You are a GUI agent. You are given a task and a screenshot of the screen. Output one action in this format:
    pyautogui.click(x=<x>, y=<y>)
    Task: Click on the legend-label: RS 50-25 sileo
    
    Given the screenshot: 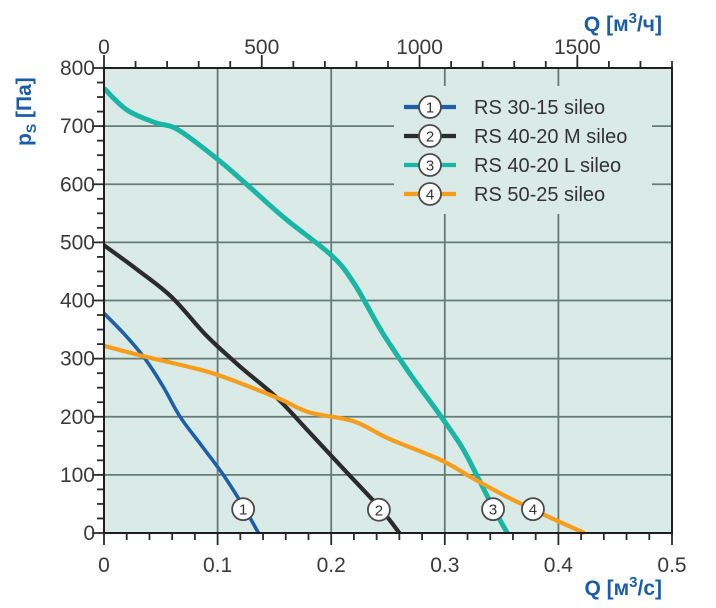 What is the action you would take?
    pyautogui.click(x=539, y=195)
    